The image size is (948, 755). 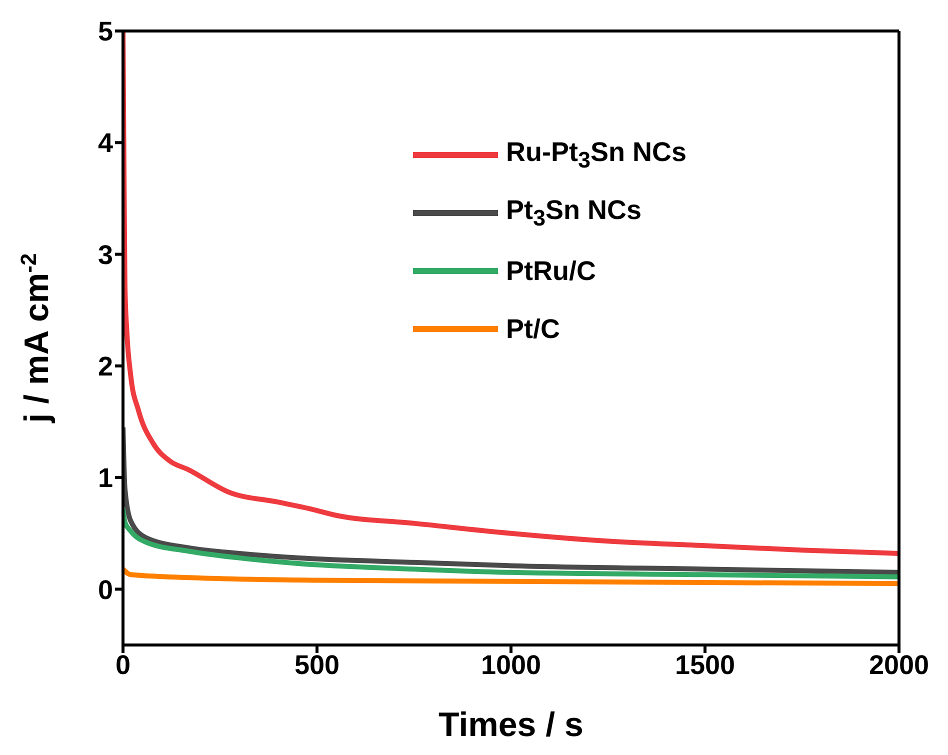 What do you see at coordinates (105, 143) in the screenshot?
I see `y-tick-label: 4` at bounding box center [105, 143].